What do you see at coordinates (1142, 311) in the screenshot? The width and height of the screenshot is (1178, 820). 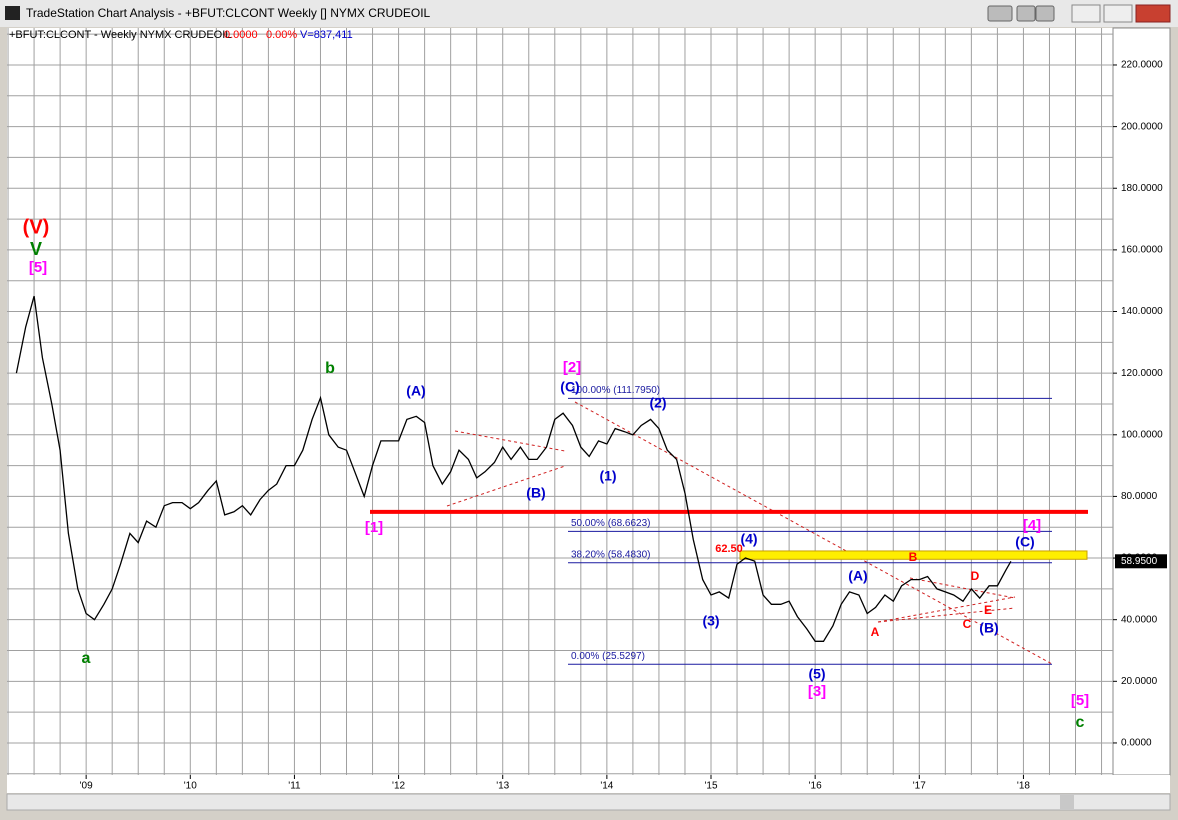 I see `y-tick-label: 140.0000` at bounding box center [1142, 311].